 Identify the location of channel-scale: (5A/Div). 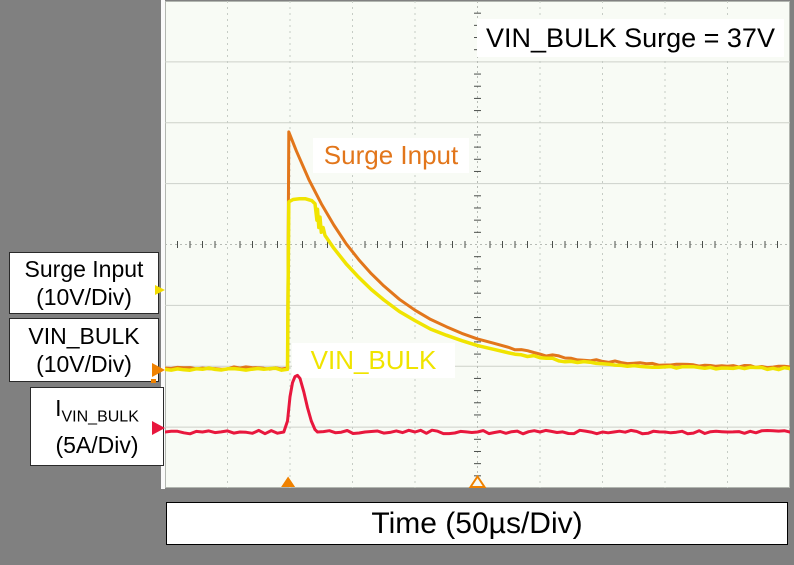
(97, 445).